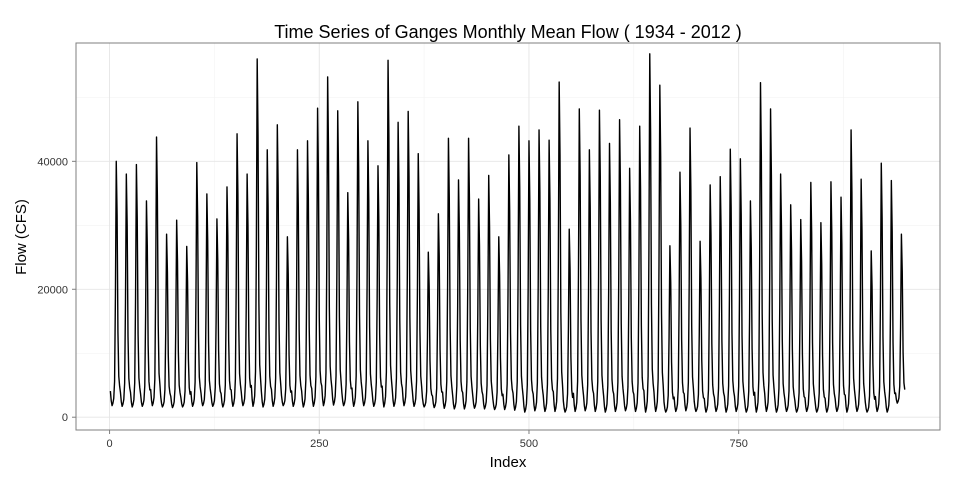 The height and width of the screenshot is (480, 960). What do you see at coordinates (738, 444) in the screenshot?
I see `x-tick-label: 750` at bounding box center [738, 444].